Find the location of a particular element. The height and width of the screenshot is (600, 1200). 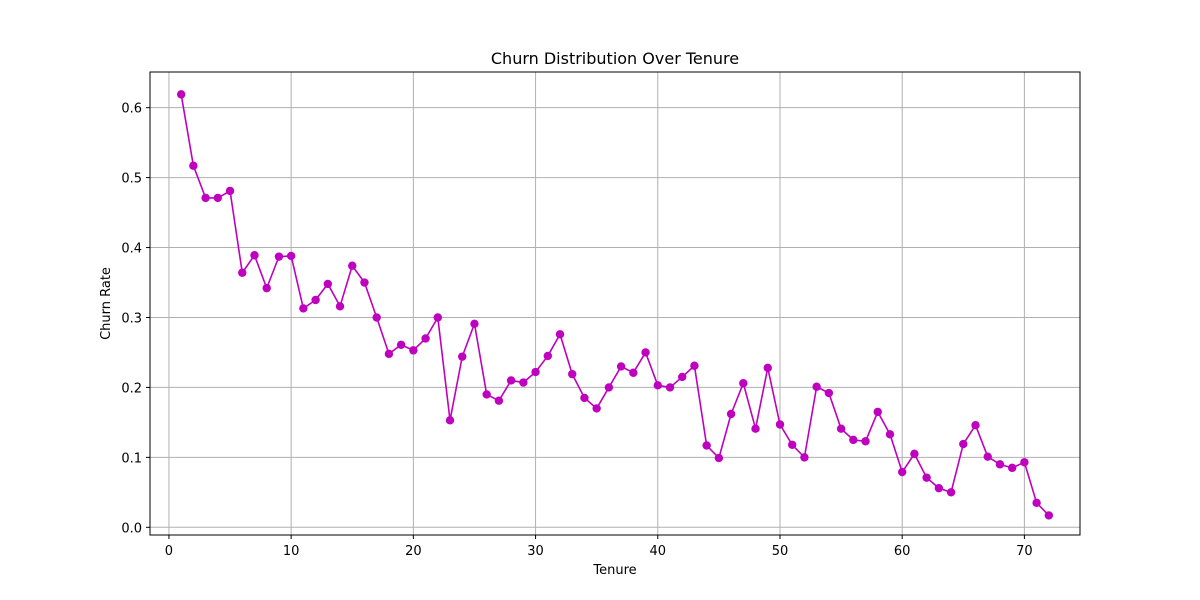

x-tick-label: 0 is located at coordinates (169, 551).